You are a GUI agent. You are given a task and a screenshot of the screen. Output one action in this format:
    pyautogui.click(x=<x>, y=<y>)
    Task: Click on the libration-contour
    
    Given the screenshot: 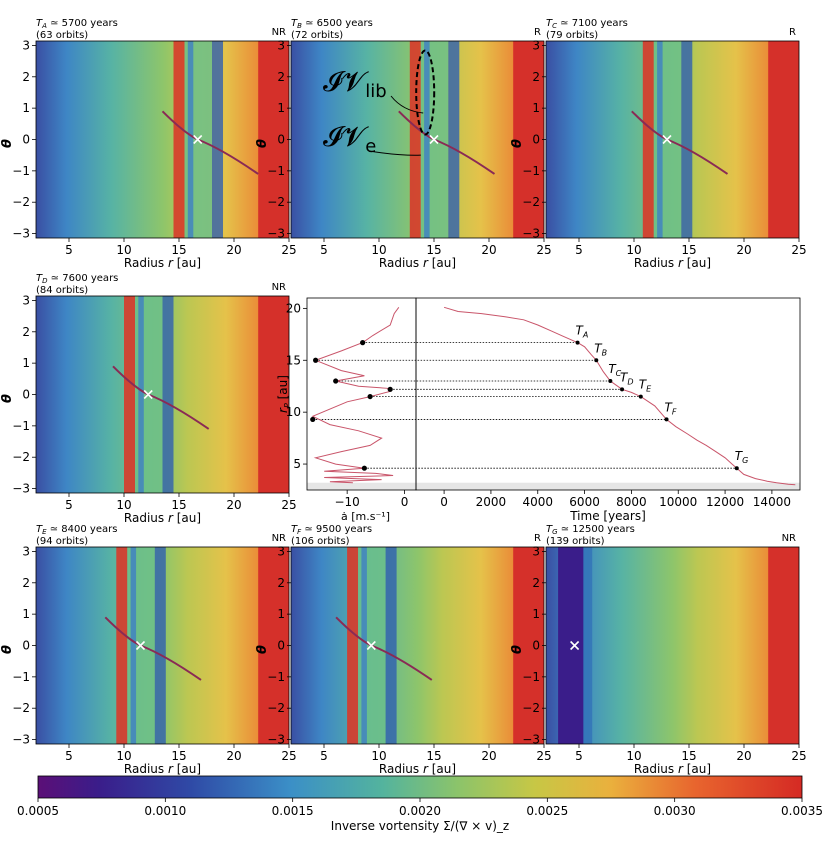 What is the action you would take?
    pyautogui.click(x=425, y=92)
    